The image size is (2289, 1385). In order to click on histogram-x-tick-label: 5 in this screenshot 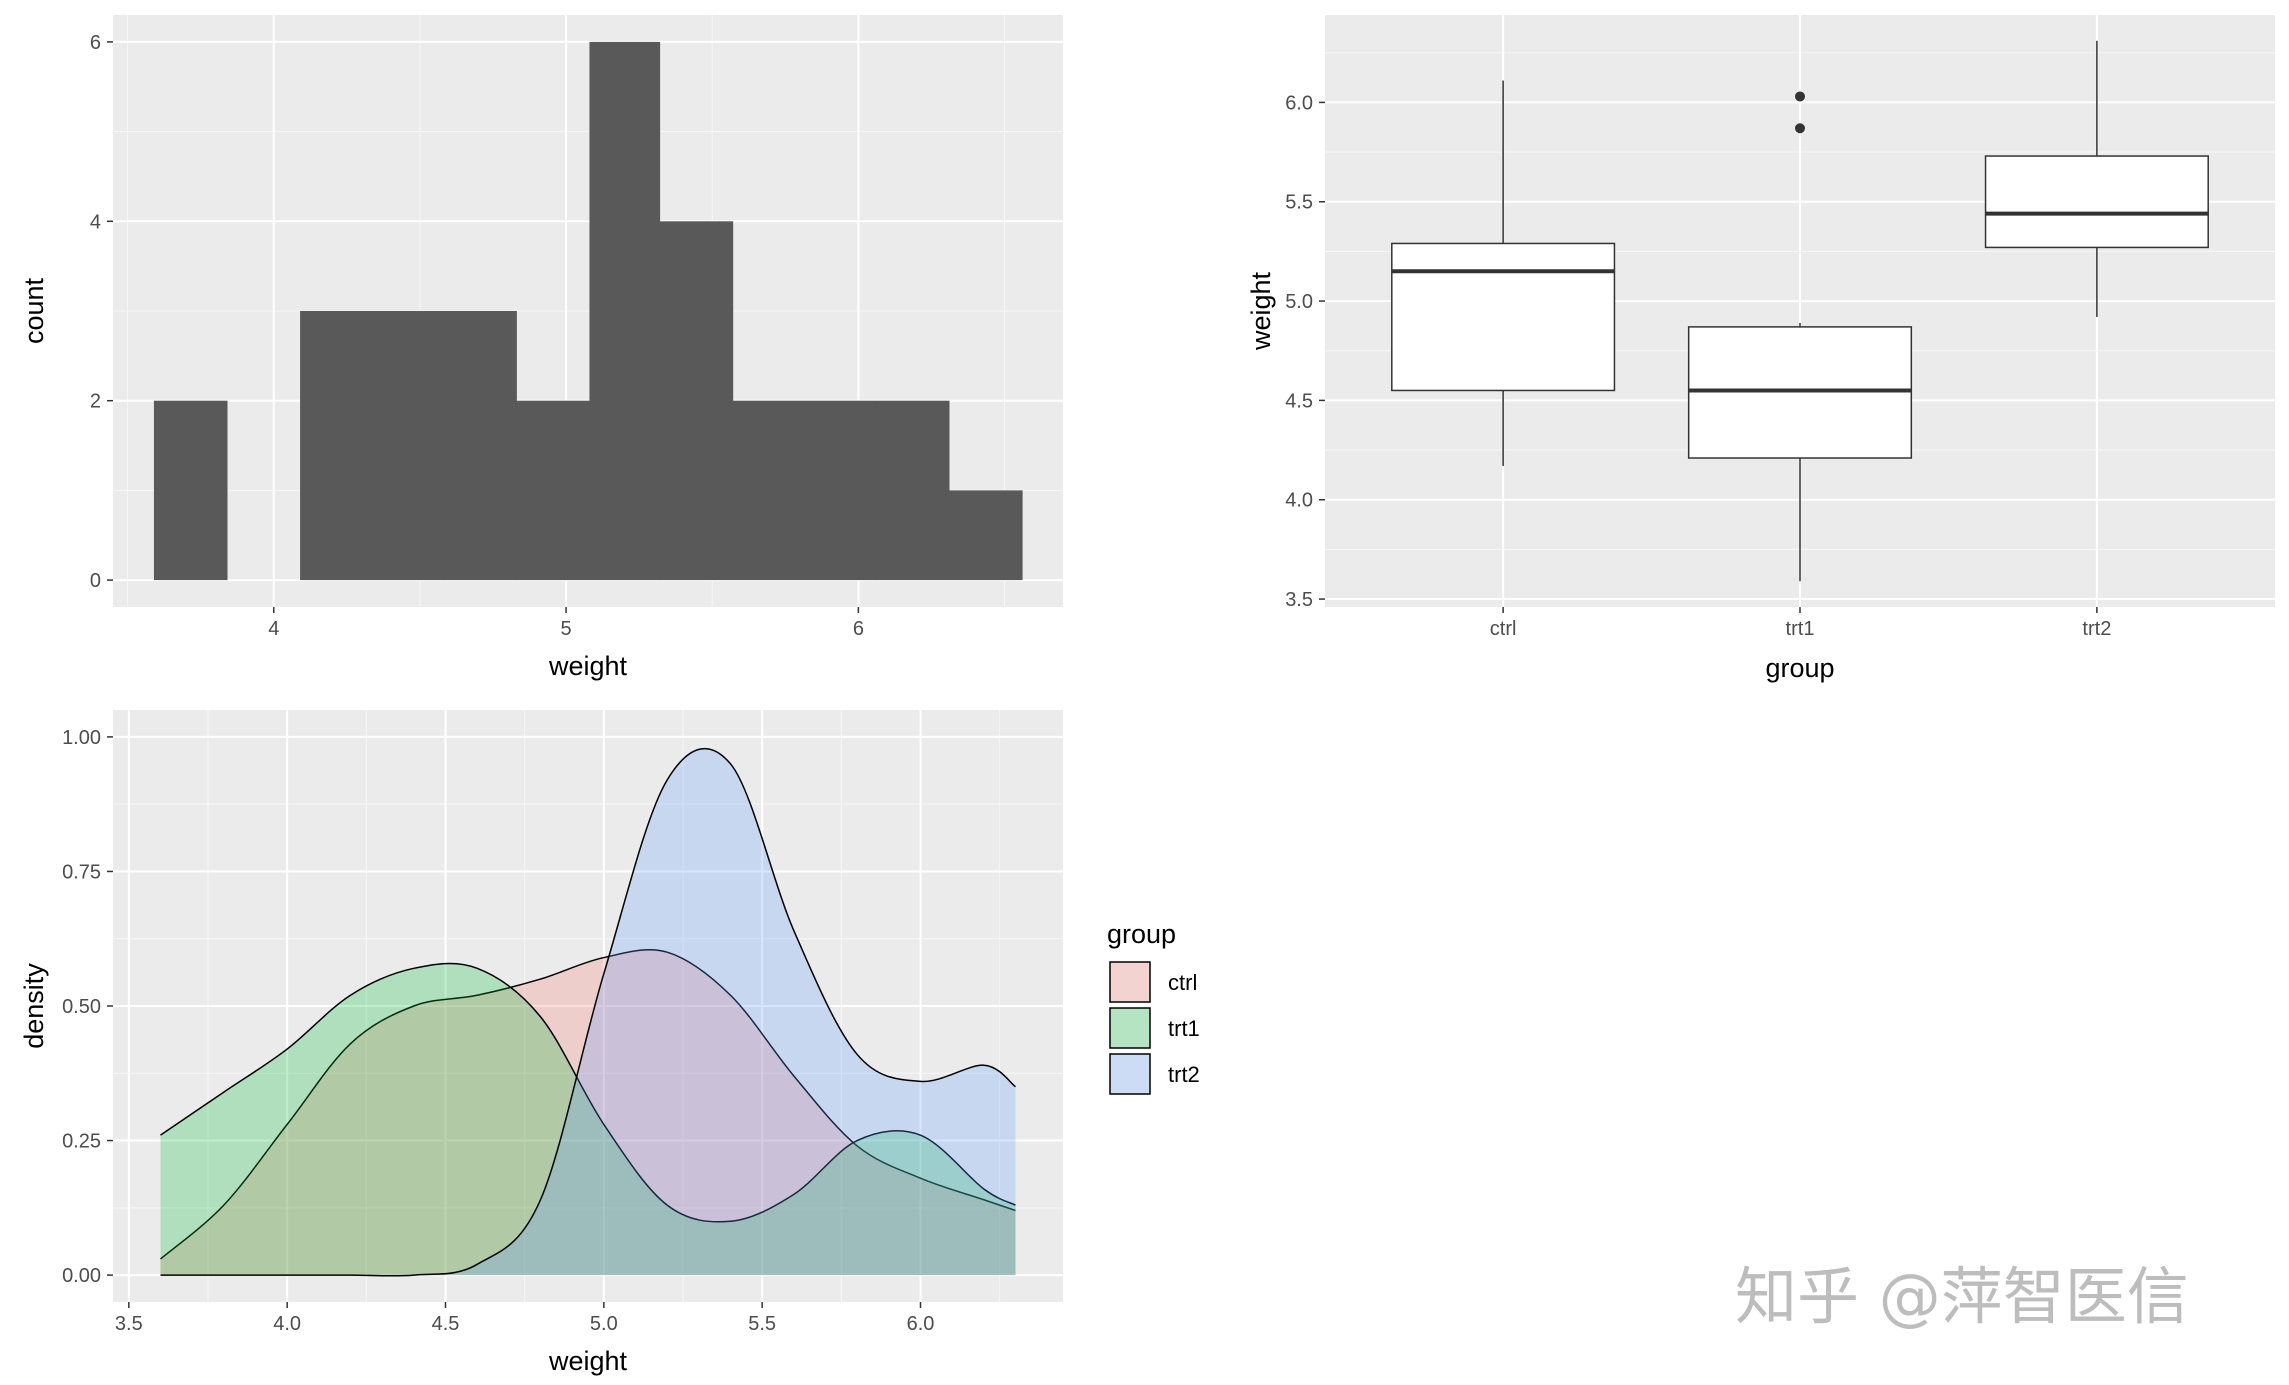, I will do `click(566, 629)`.